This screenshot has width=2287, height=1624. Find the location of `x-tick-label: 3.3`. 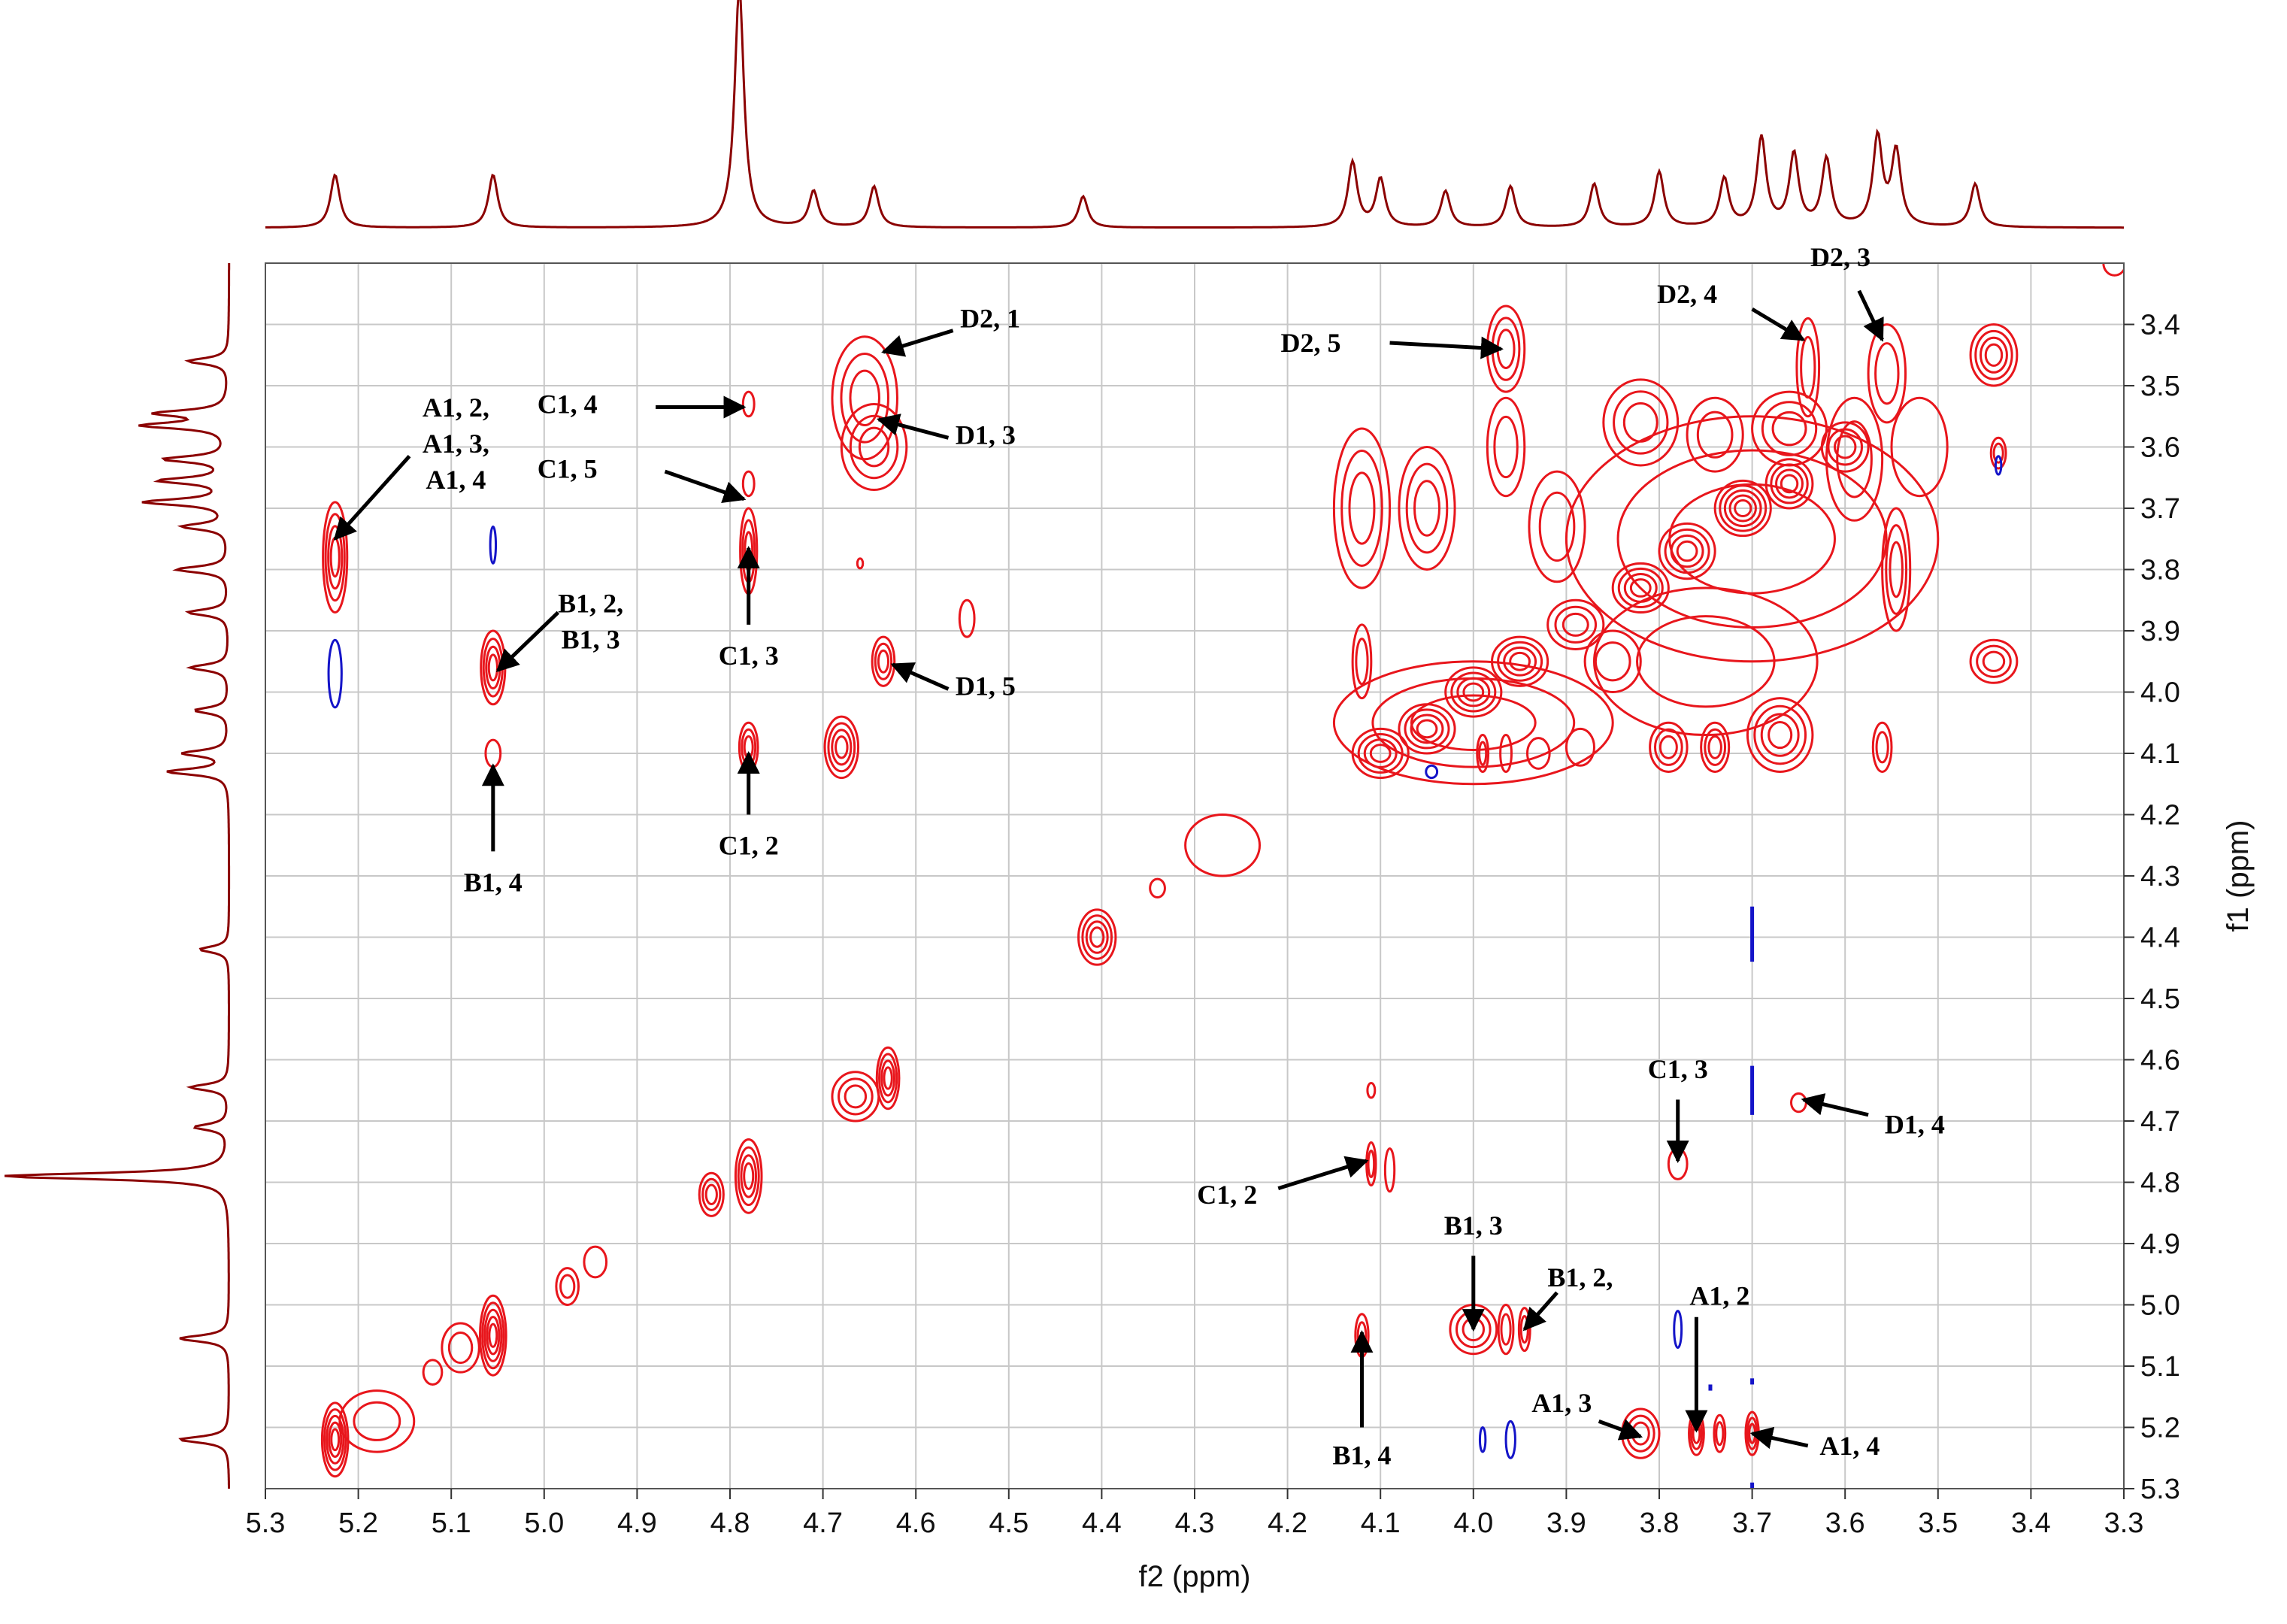

x-tick-label: 3.3 is located at coordinates (2124, 1523).